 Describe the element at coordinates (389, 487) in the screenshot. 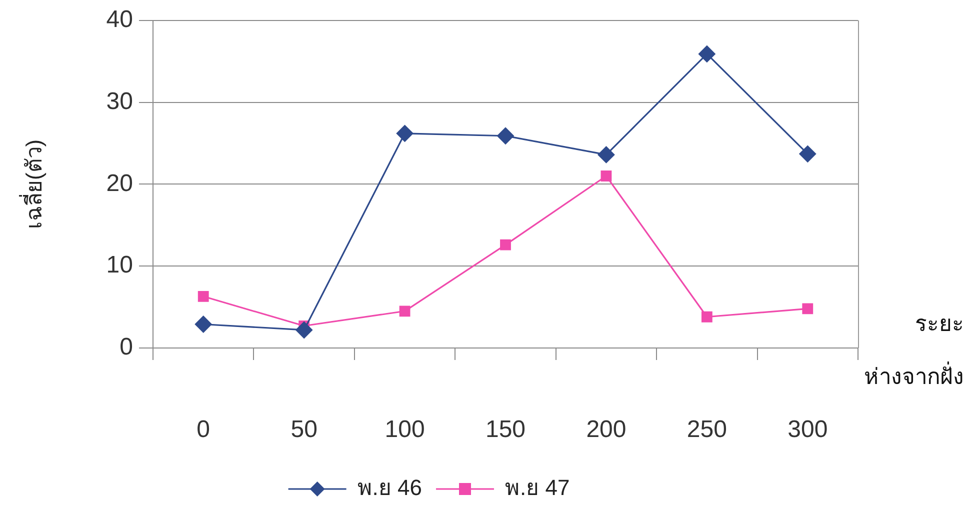

I see `legend-label: พ.ย 46` at that location.